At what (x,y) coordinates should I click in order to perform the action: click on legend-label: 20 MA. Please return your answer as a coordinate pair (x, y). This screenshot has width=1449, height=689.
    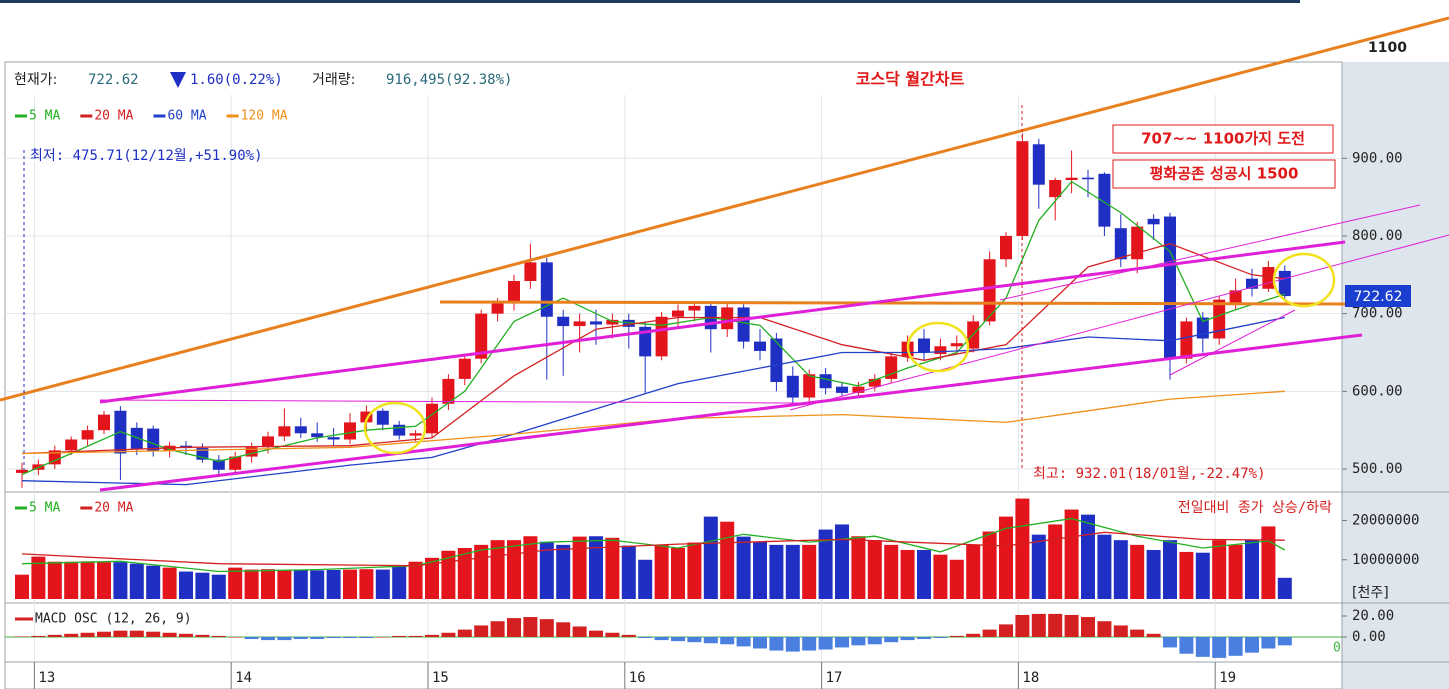
    Looking at the image, I should click on (113, 508).